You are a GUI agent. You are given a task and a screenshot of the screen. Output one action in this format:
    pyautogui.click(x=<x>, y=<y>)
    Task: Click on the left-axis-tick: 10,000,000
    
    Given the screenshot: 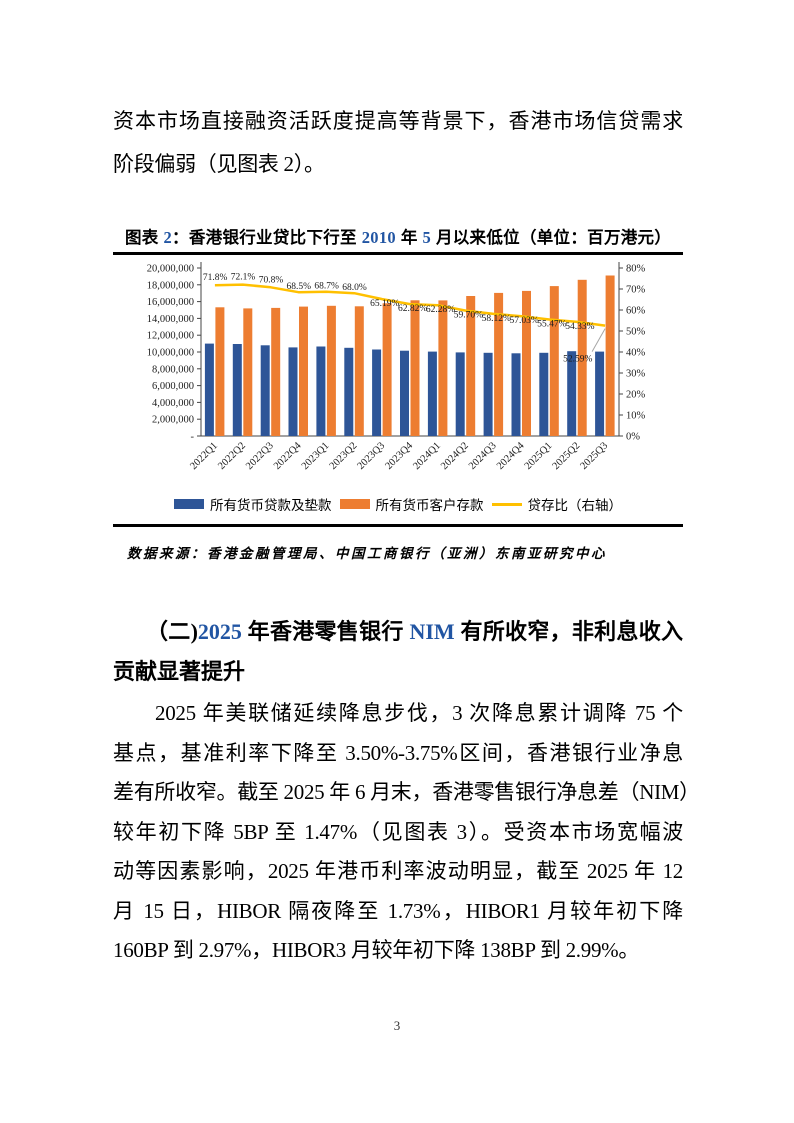 What is the action you would take?
    pyautogui.click(x=170, y=353)
    